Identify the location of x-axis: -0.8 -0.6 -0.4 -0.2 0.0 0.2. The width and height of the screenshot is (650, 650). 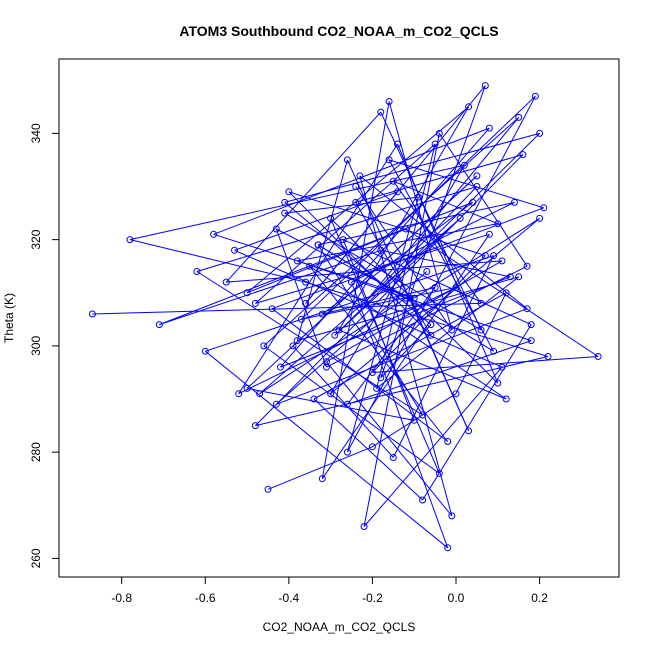
(329, 590).